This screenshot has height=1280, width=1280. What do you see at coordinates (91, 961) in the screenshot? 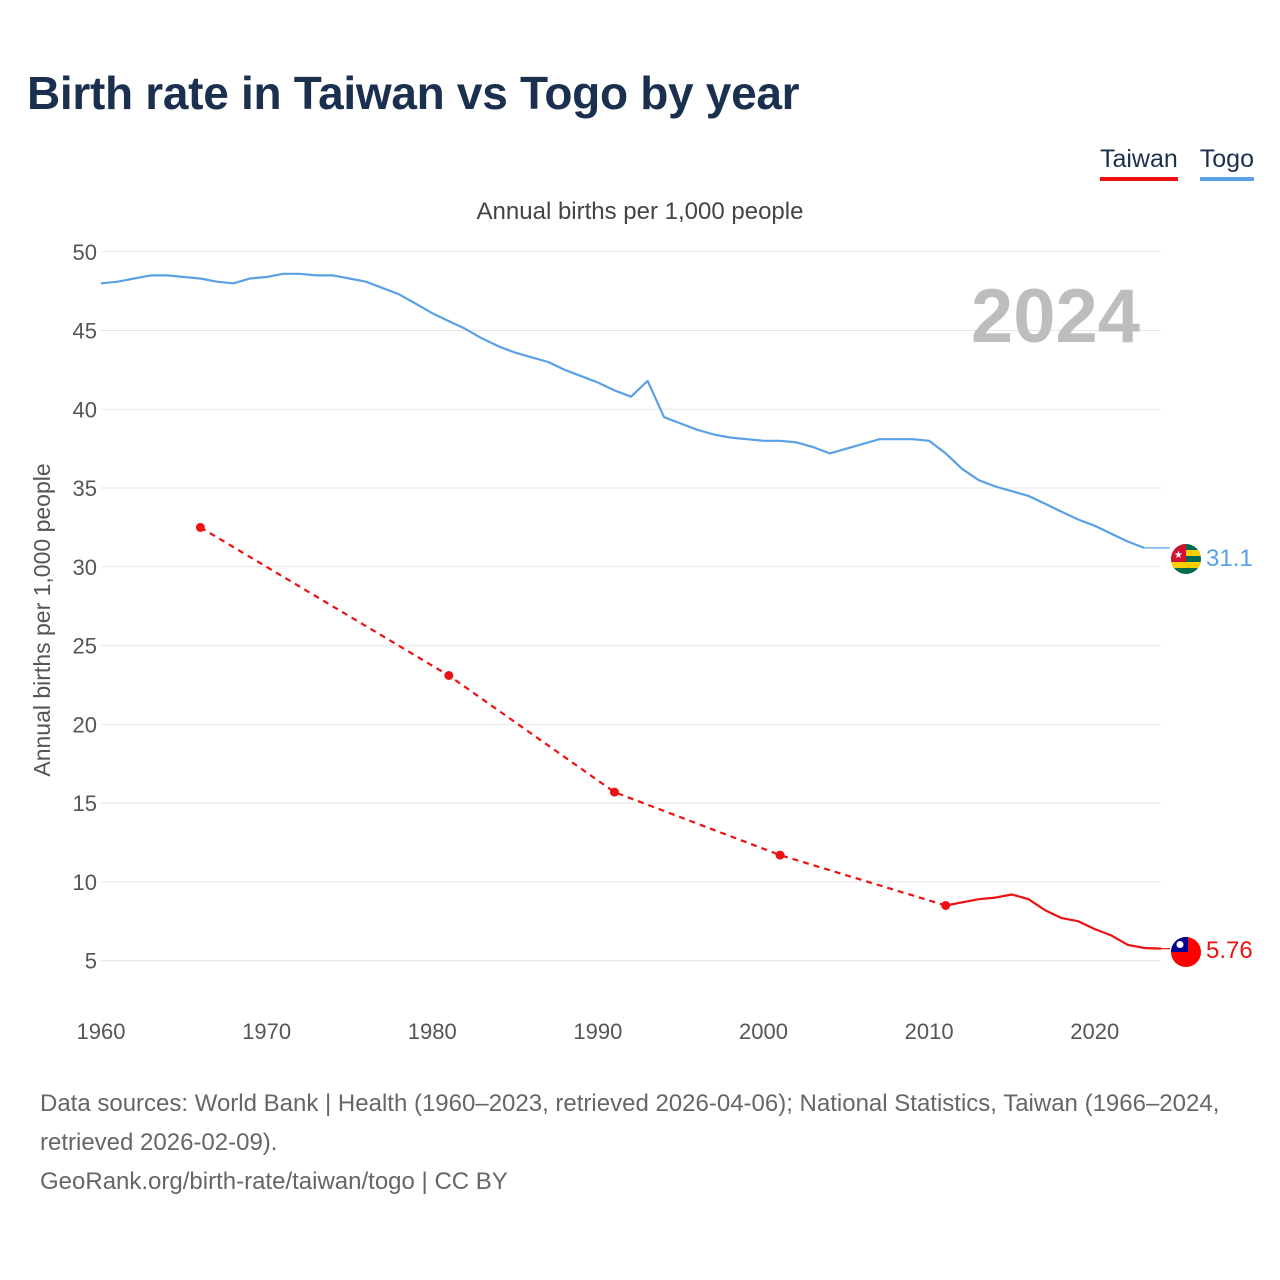
I see `y-tick-label-5: 5` at bounding box center [91, 961].